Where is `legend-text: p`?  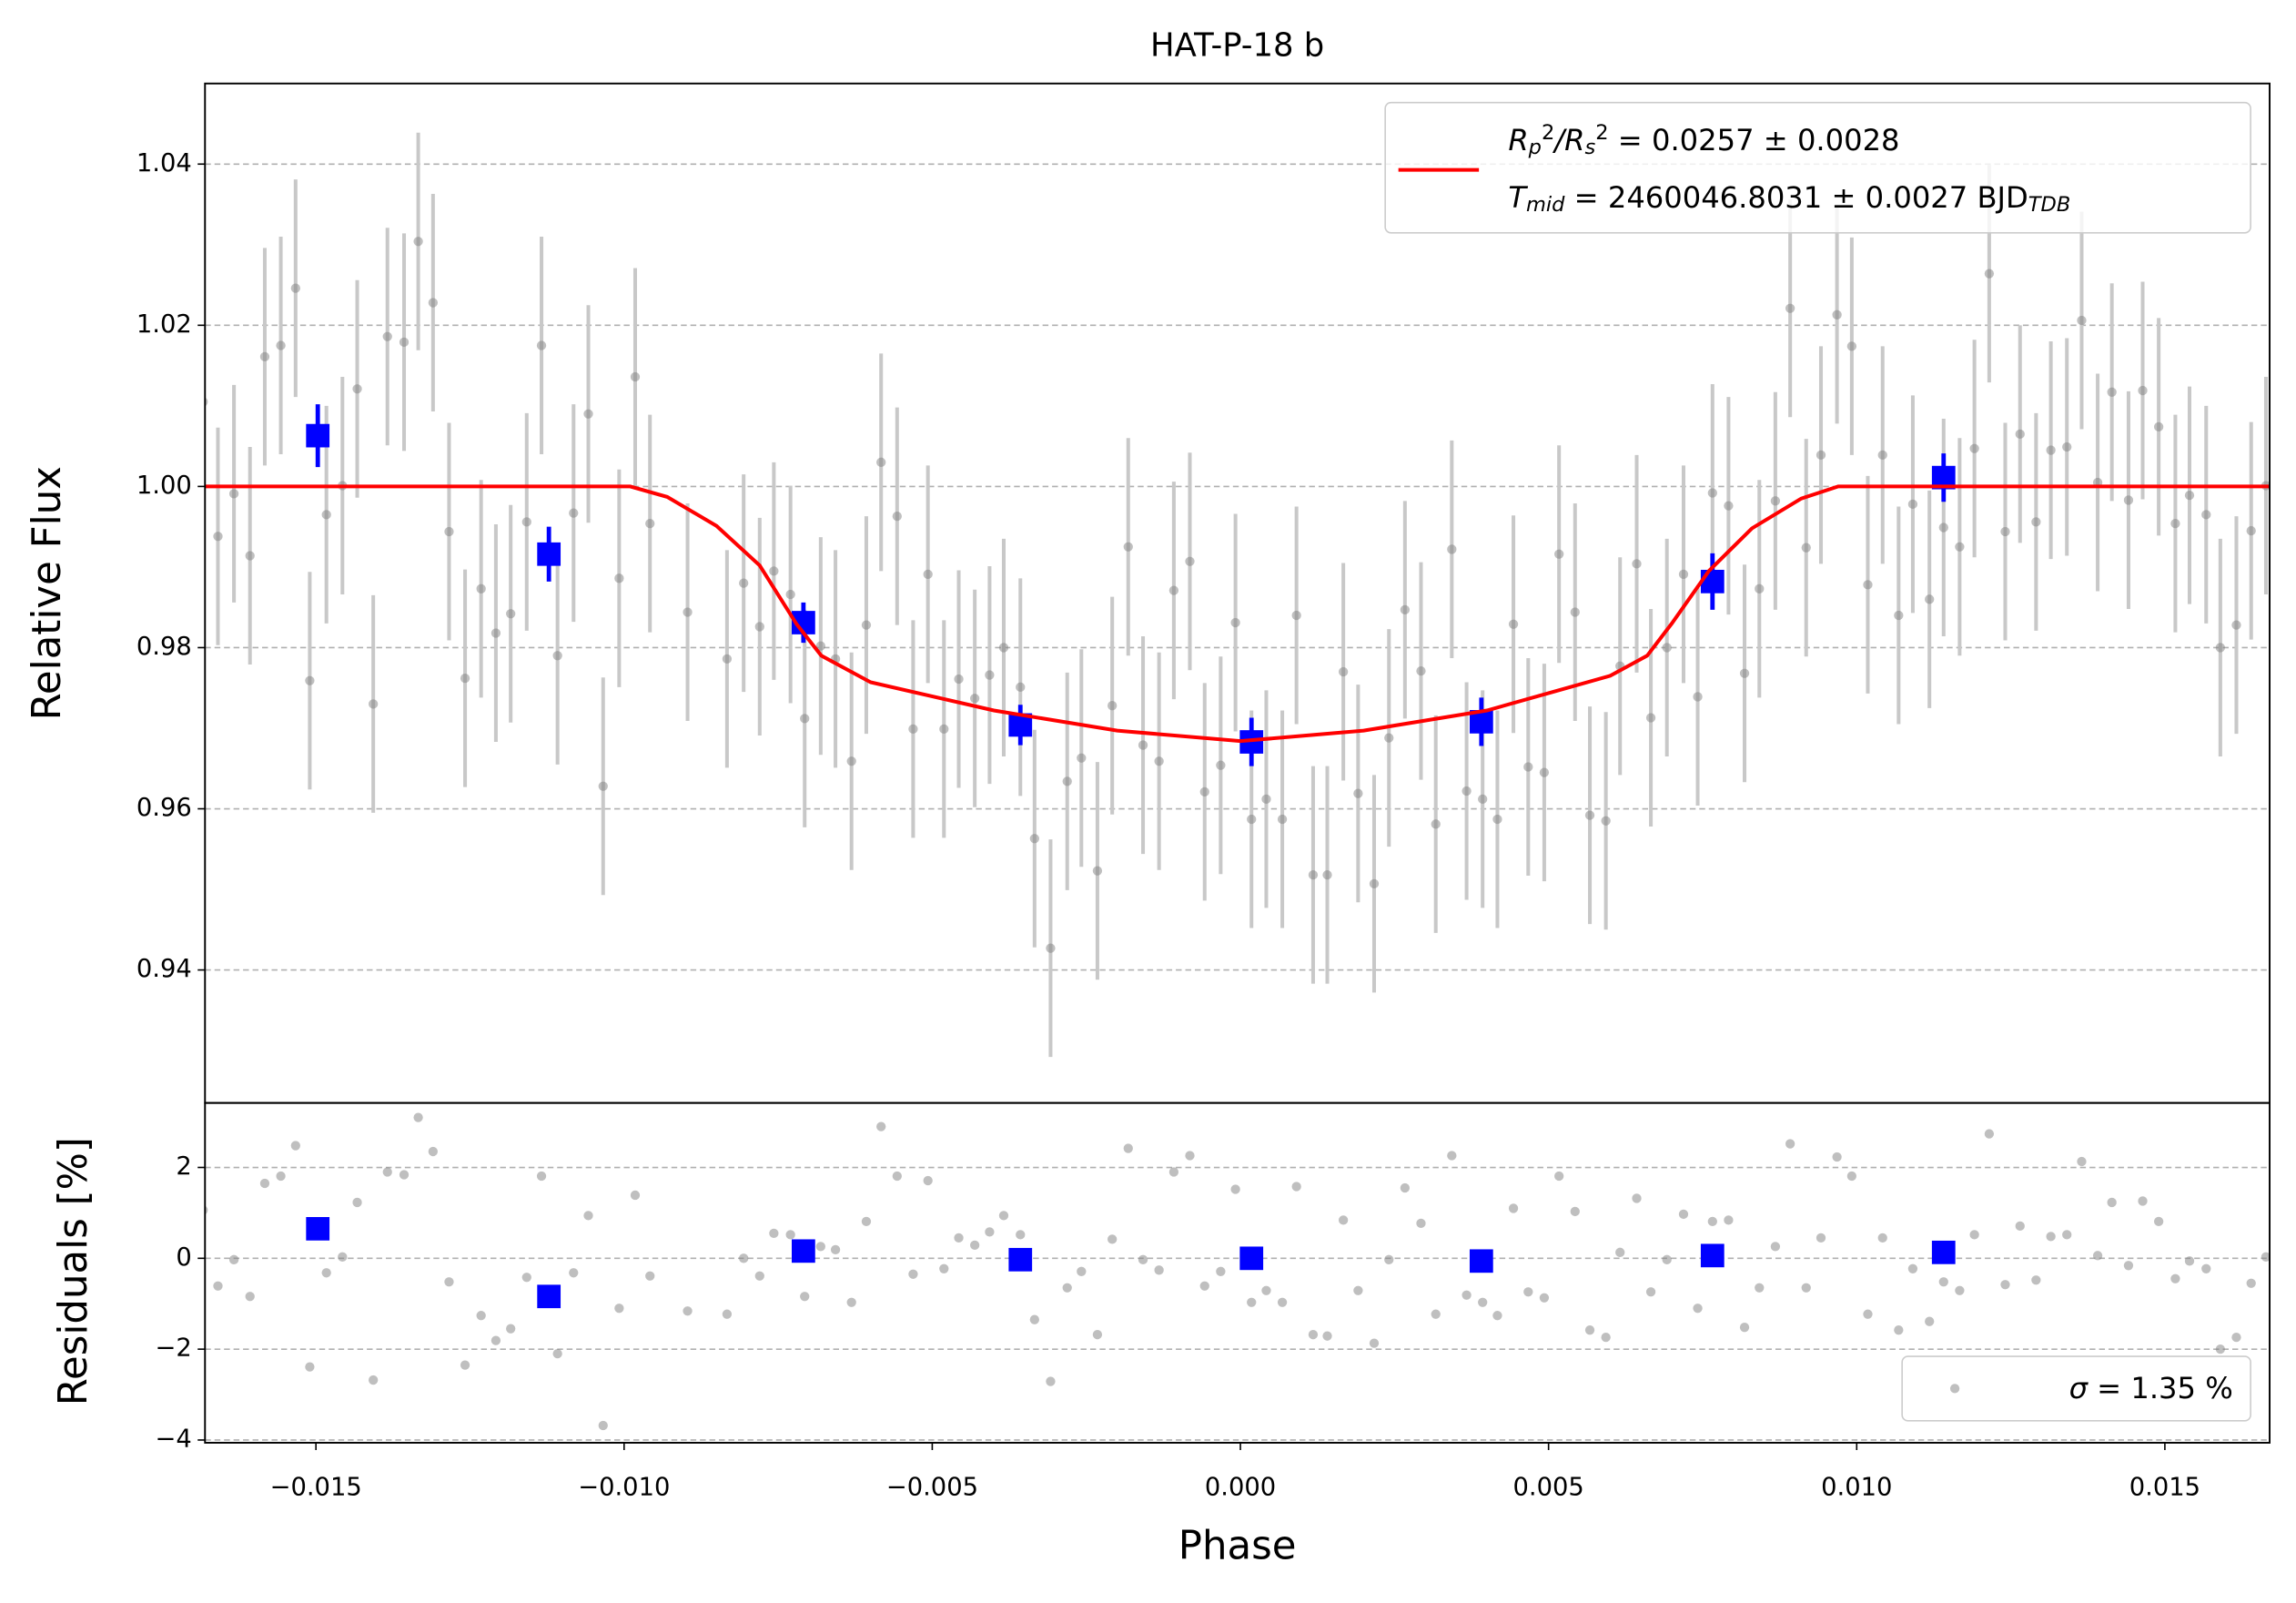
legend-text: p is located at coordinates (1535, 147).